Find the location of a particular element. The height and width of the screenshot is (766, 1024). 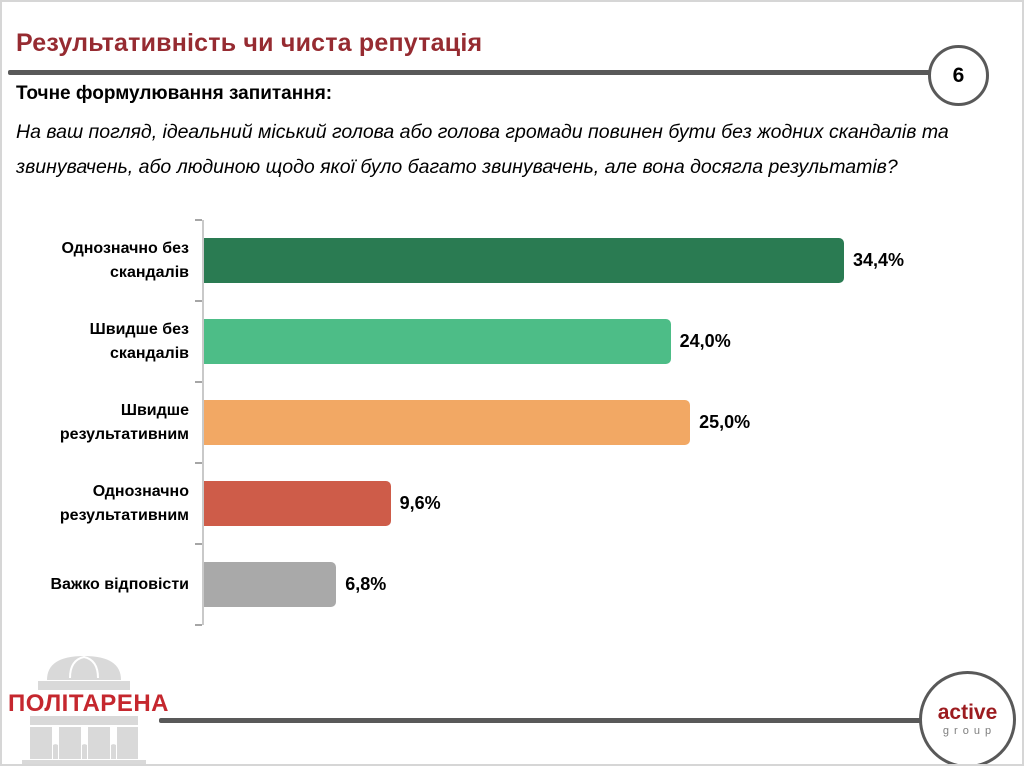

chart-row: Важко відповісти 6,8% is located at coordinates (496, 584).